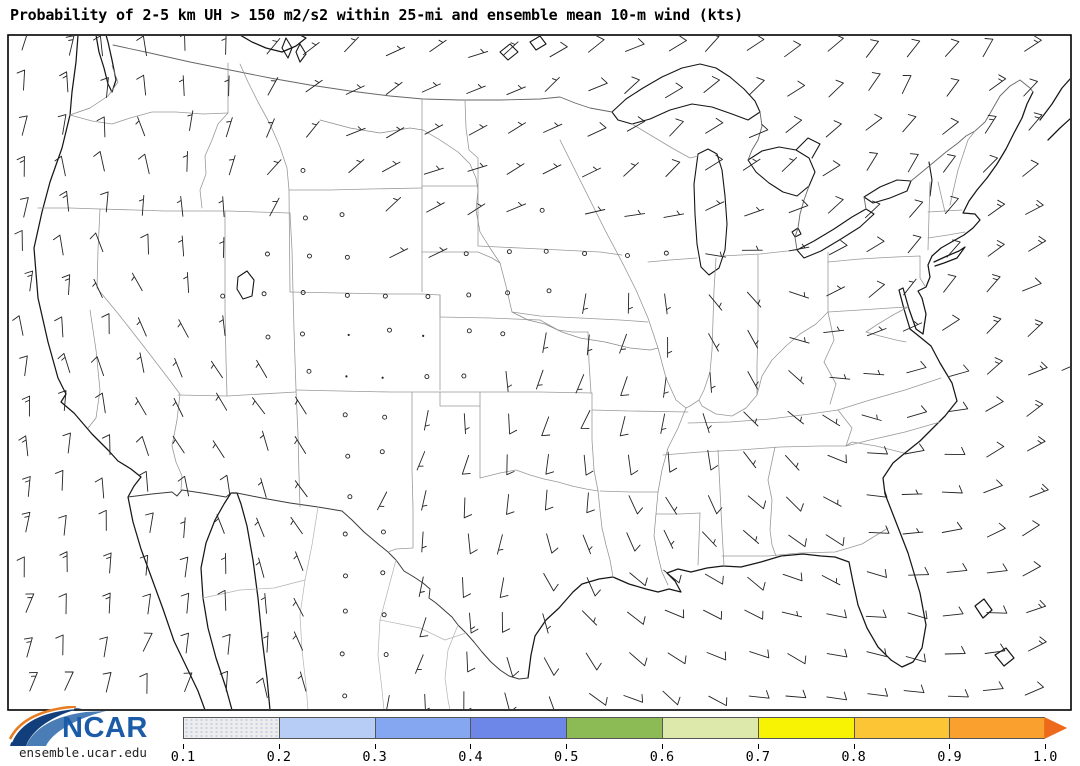 This screenshot has height=766, width=1080. Describe the element at coordinates (518, 728) in the screenshot. I see `colorbar-segment-0.4` at that location.